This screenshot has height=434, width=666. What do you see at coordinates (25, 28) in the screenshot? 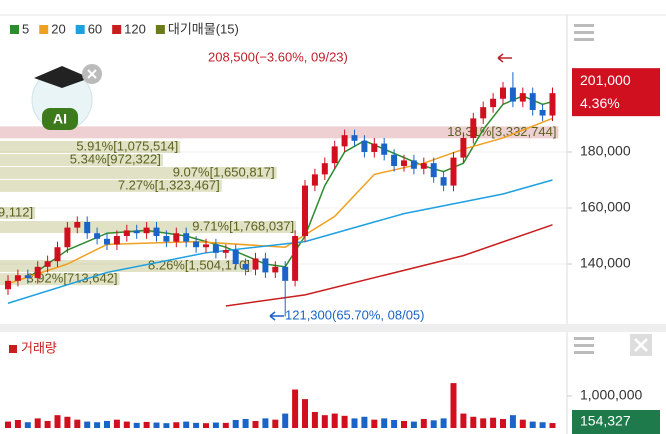
I see `legend-label: 5` at bounding box center [25, 28].